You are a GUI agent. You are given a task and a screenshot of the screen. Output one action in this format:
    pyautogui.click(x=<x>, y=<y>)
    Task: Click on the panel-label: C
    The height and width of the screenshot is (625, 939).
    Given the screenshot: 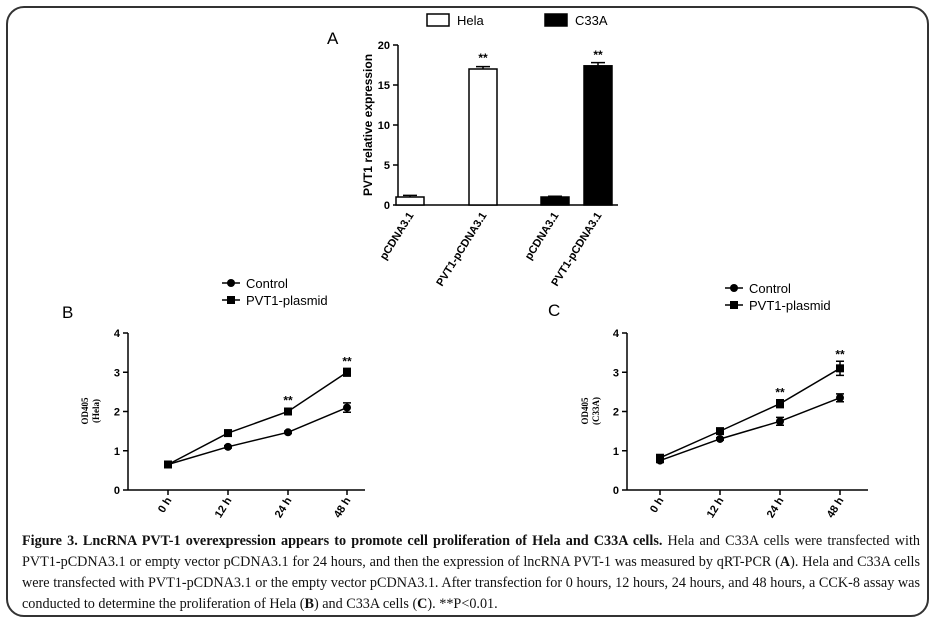 What is the action you would take?
    pyautogui.click(x=554, y=310)
    